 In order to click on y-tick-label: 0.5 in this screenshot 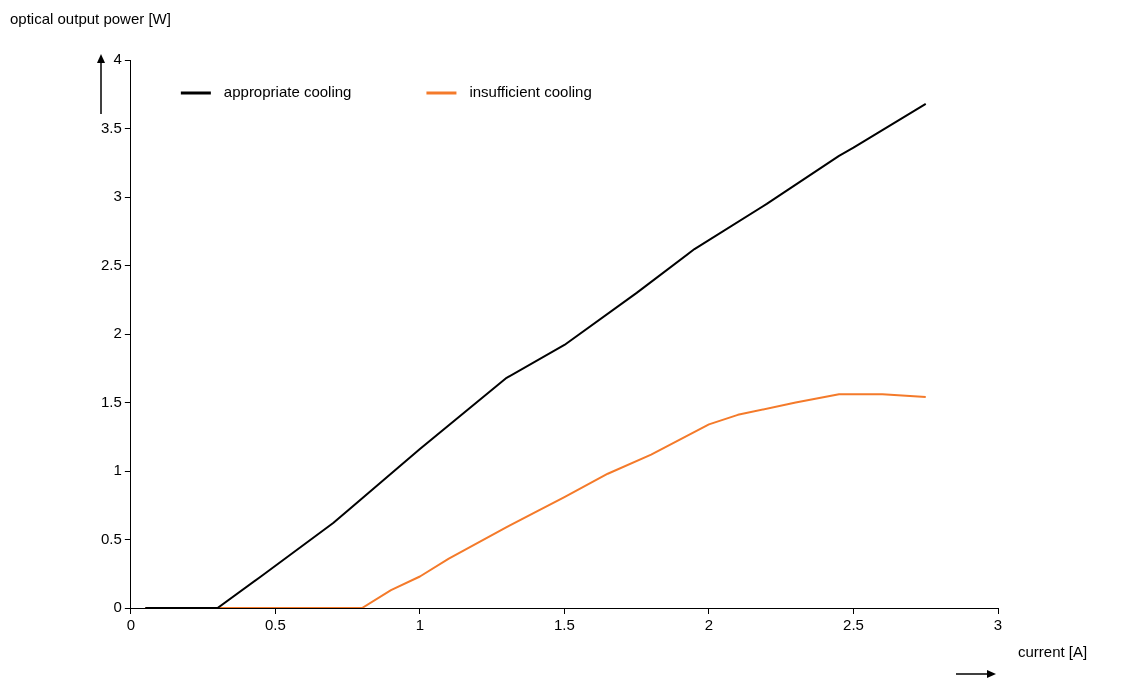, I will do `click(111, 538)`.